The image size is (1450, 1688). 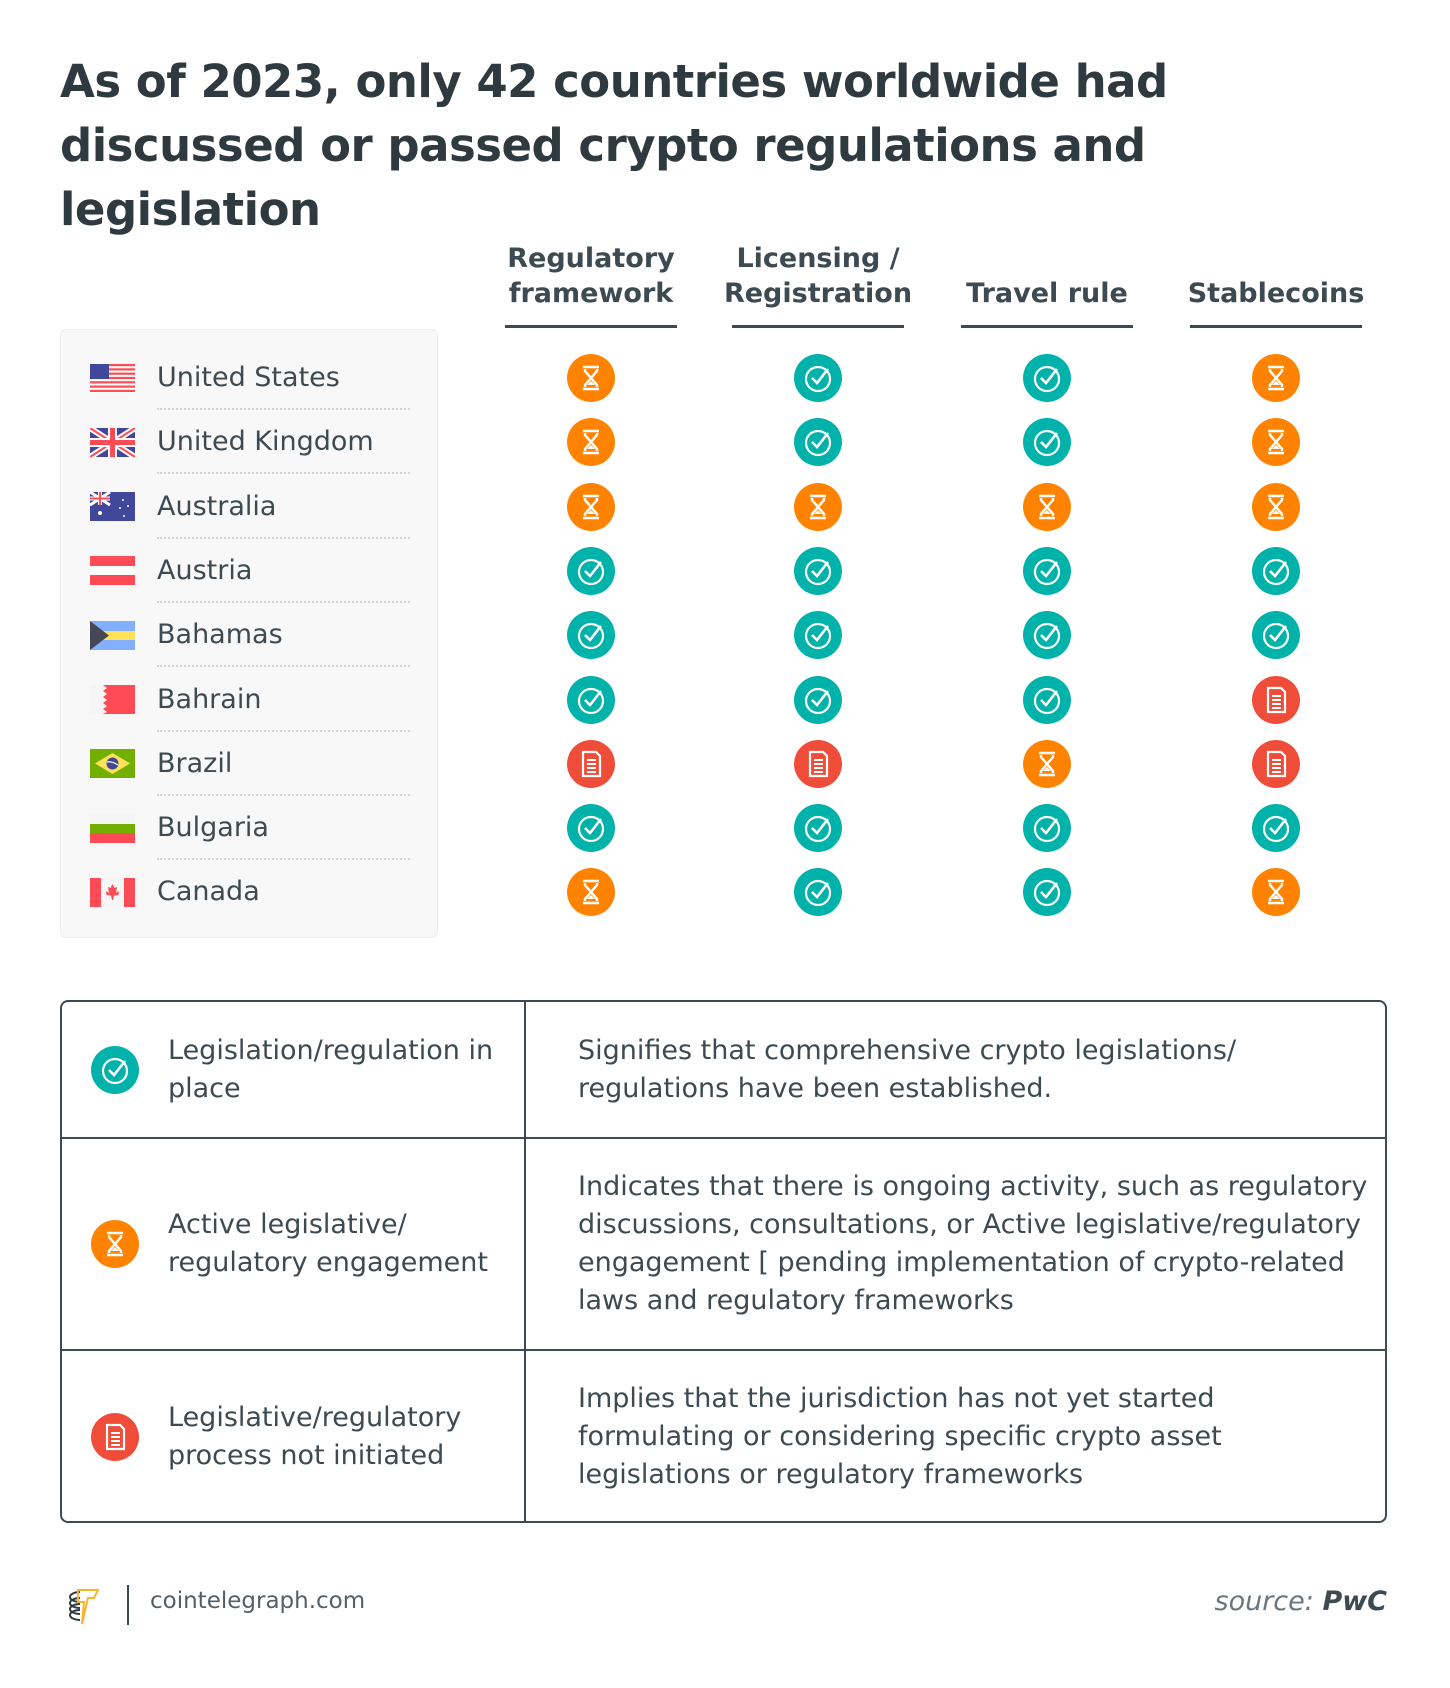 I want to click on bulgaria-flag-icon, so click(x=112, y=828).